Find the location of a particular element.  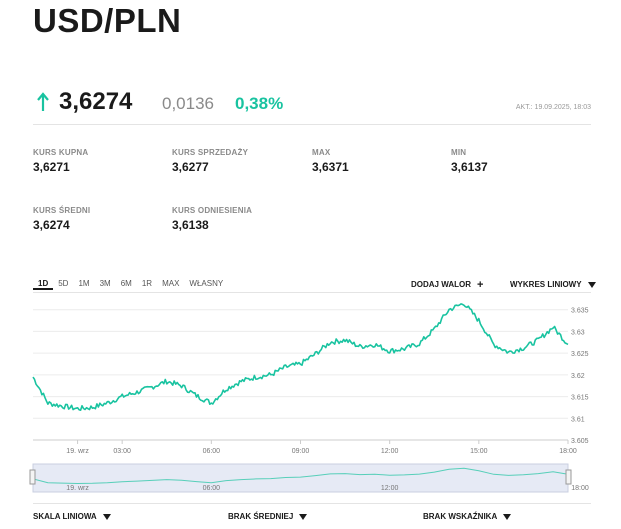

current-price: 3,6274 is located at coordinates (96, 101).